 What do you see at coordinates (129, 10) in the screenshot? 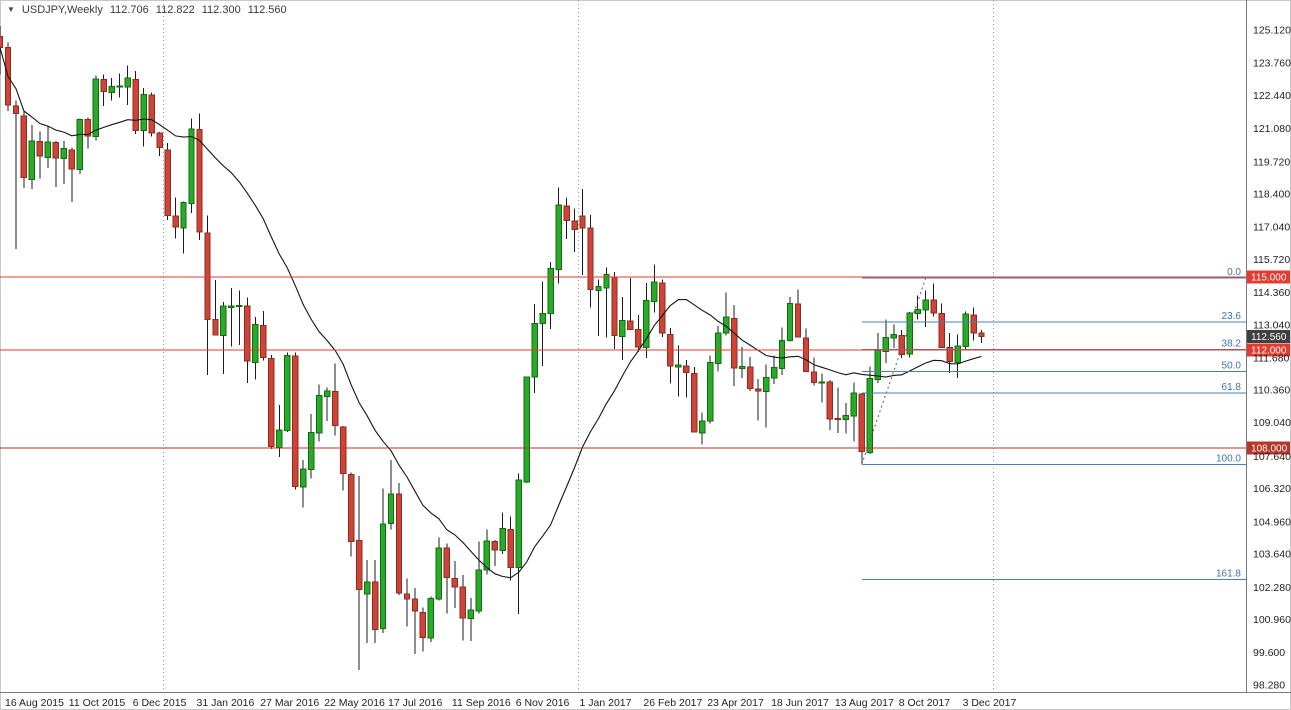
I see `ohlc-open-value: 112.706` at bounding box center [129, 10].